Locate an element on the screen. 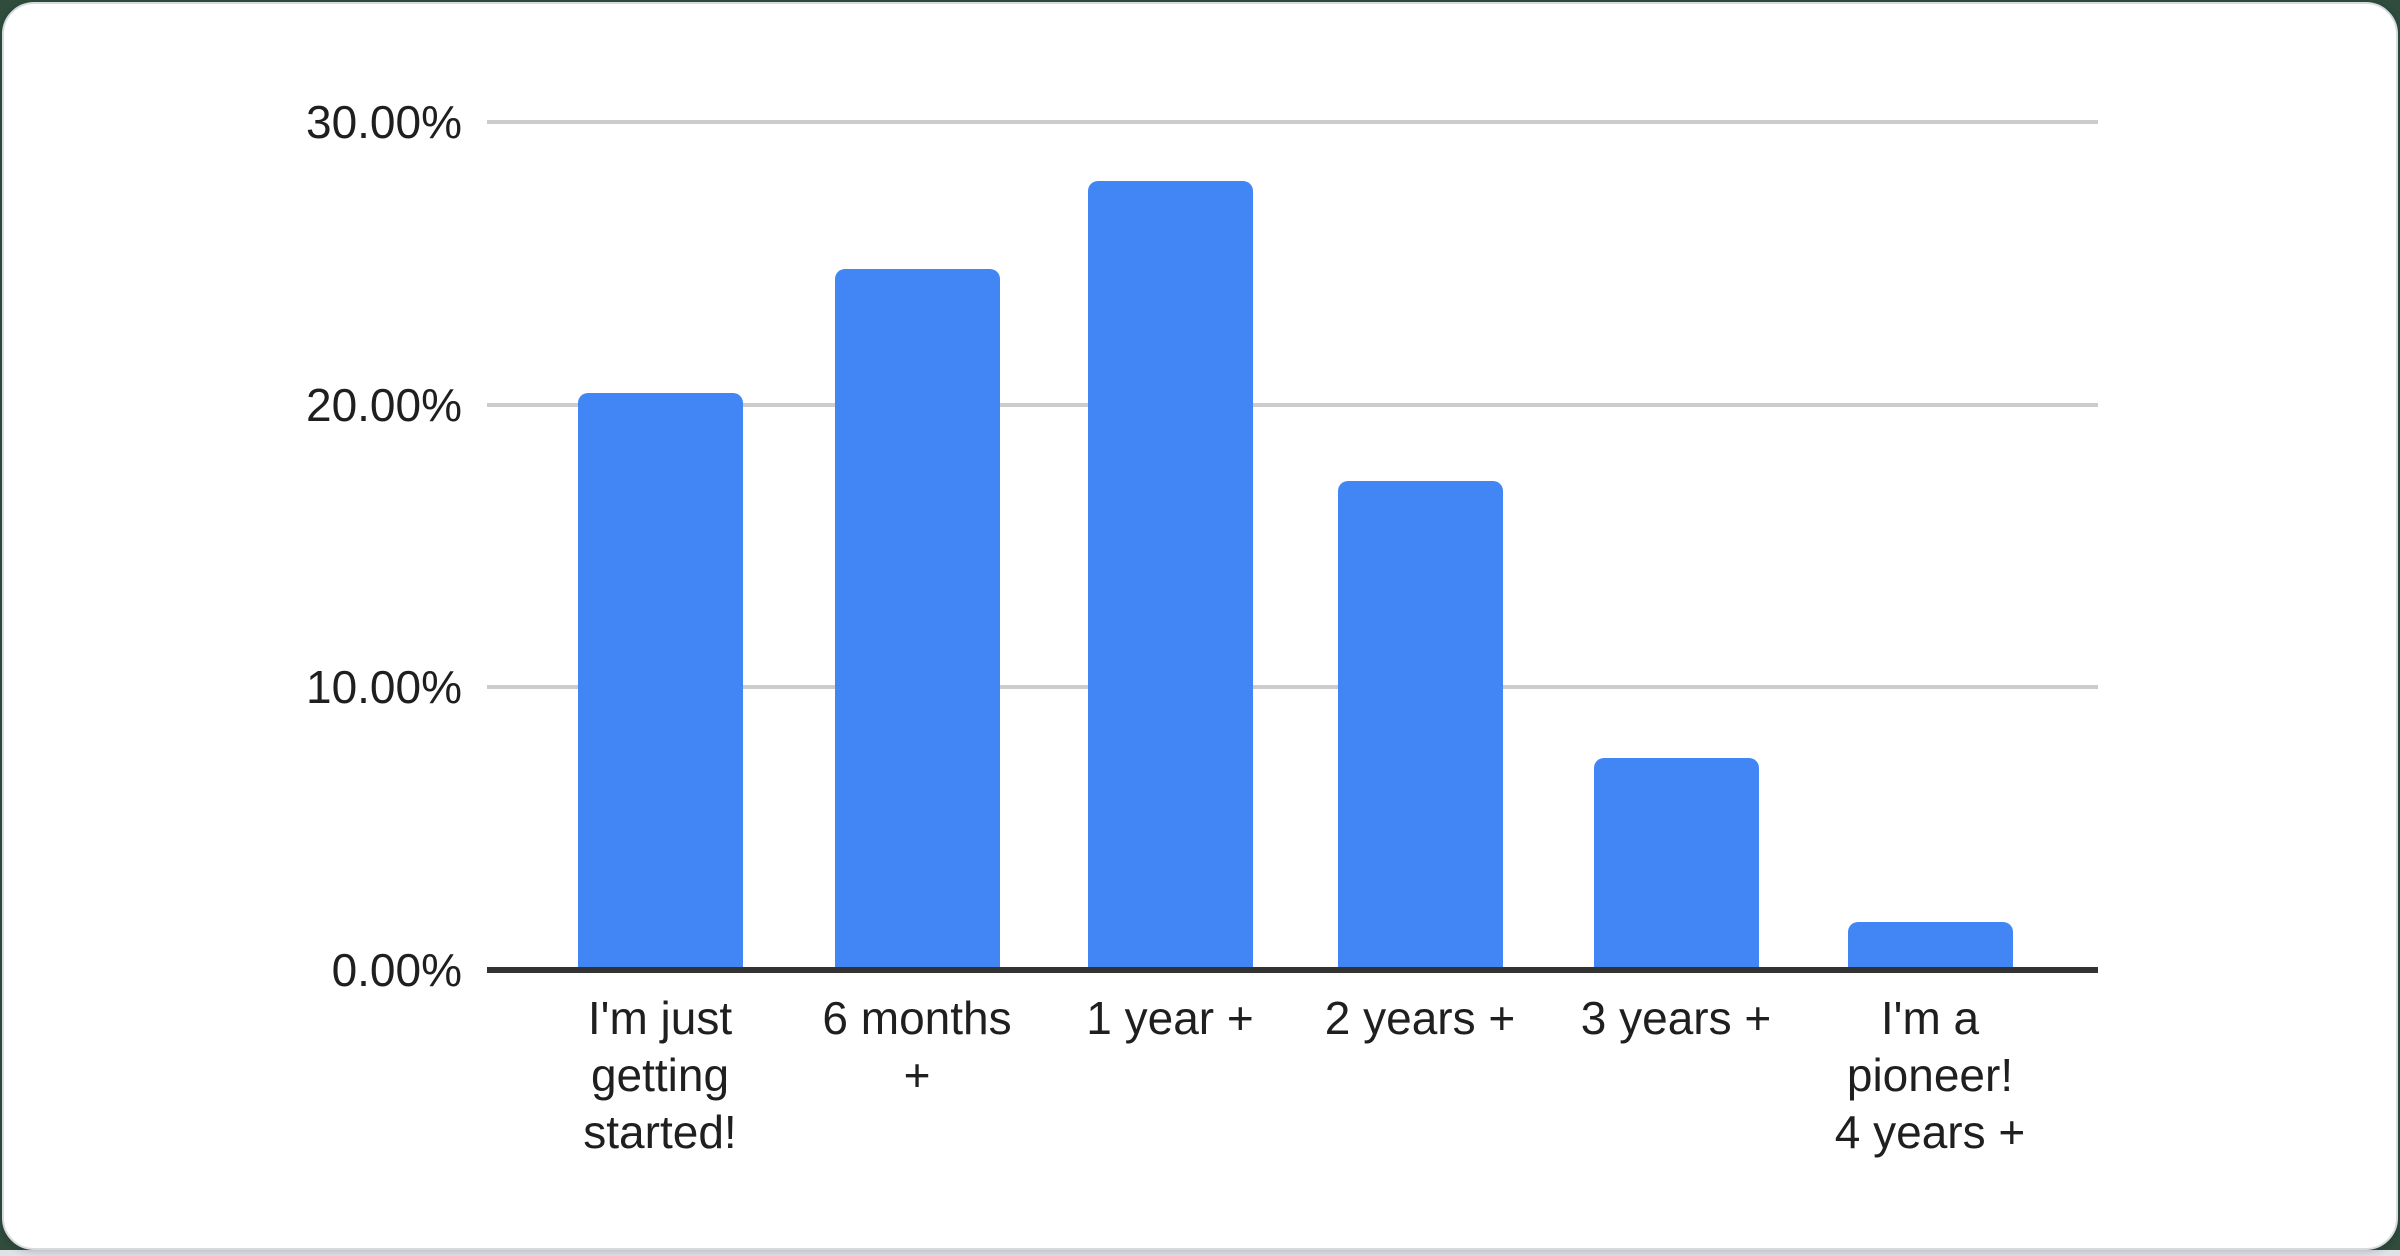 The height and width of the screenshot is (1256, 2400). x-axis-line is located at coordinates (1292, 970).